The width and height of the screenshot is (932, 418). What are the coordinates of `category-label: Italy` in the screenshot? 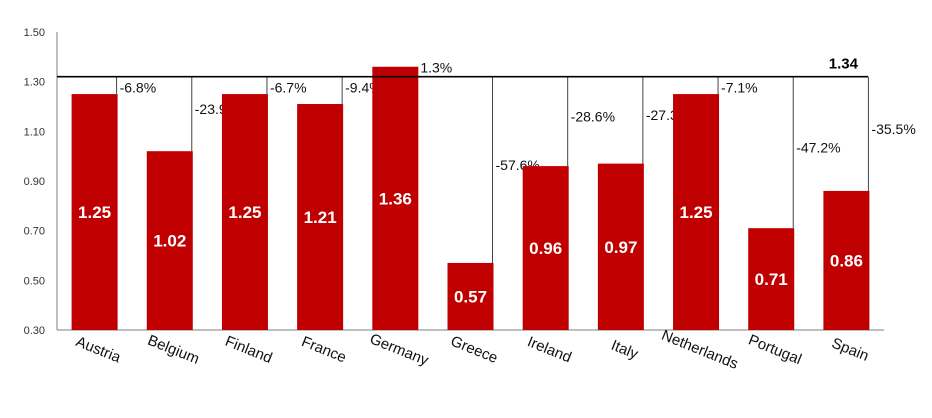 It's located at (625, 350).